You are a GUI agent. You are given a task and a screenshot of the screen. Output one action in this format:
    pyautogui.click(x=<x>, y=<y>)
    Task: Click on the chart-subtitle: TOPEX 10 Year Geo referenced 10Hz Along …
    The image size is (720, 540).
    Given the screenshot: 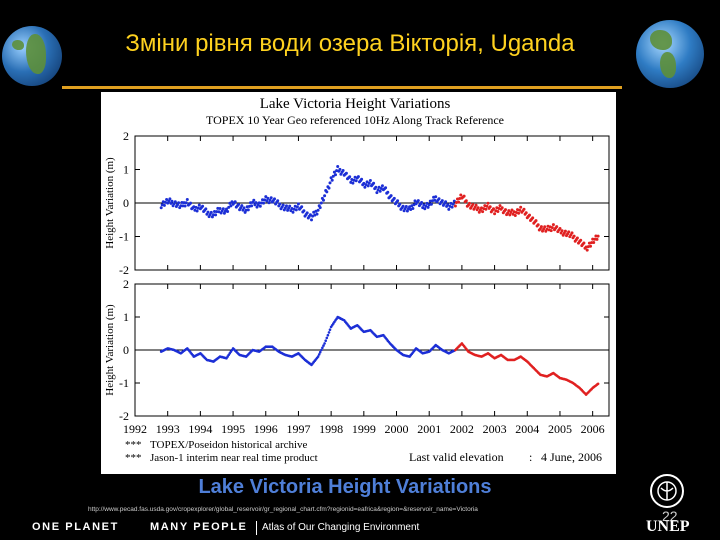 What is the action you would take?
    pyautogui.click(x=355, y=120)
    